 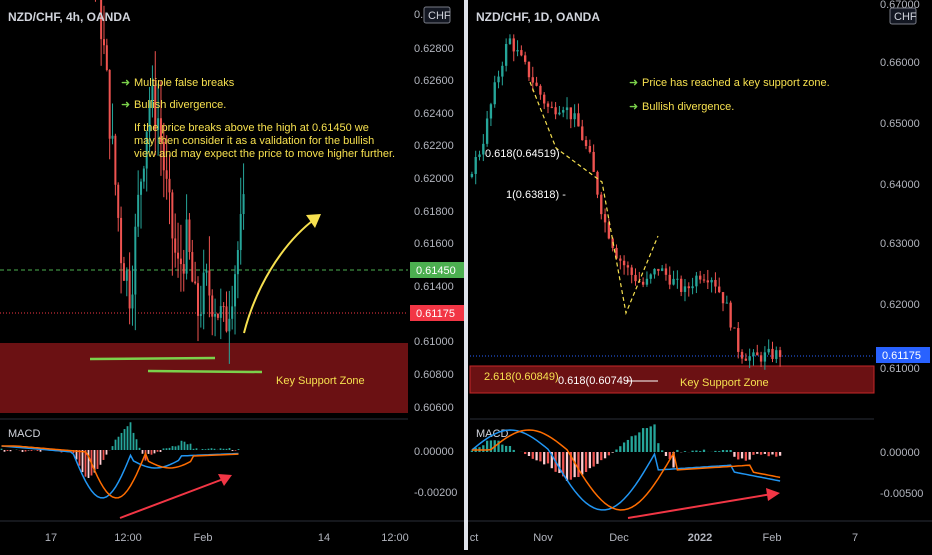 I want to click on left-note-arrow-1: ➜, so click(x=125, y=83).